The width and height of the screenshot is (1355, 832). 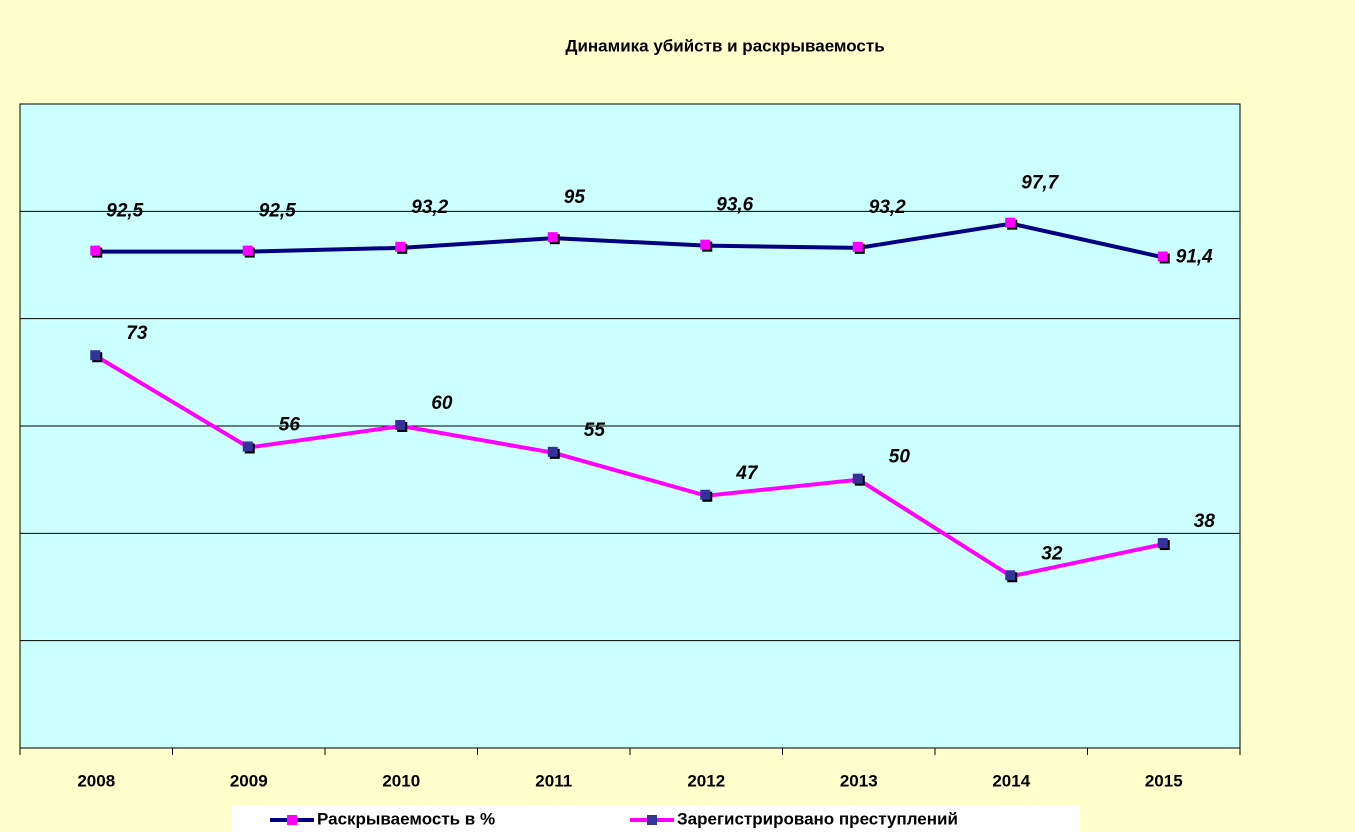 What do you see at coordinates (817, 818) in the screenshot?
I see `legend-label: Зарегистрировано преступлений` at bounding box center [817, 818].